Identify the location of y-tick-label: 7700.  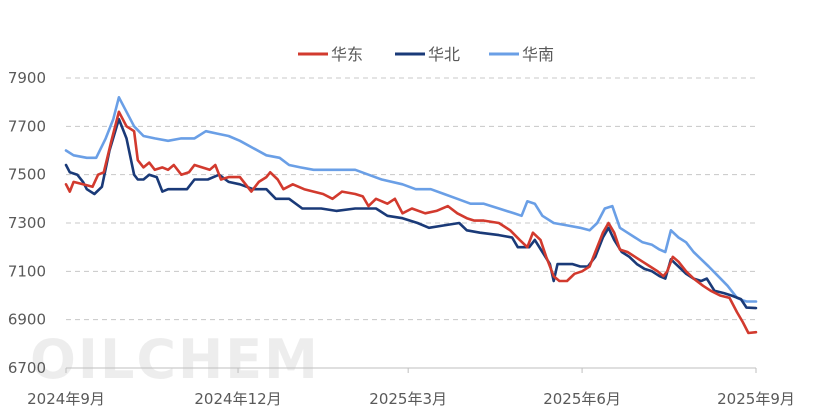
(27, 126).